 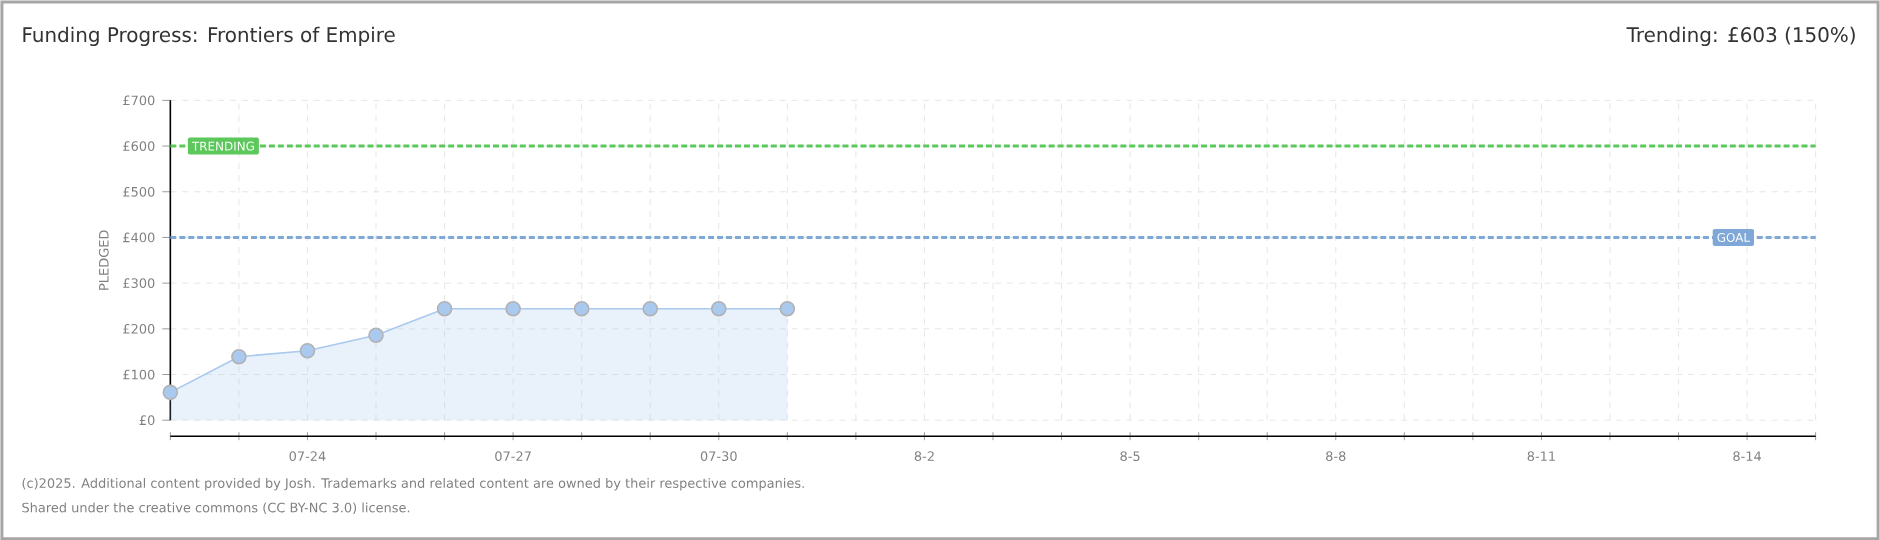 What do you see at coordinates (1740, 36) in the screenshot?
I see `chart-subtitle: Trending: £603 (150%)` at bounding box center [1740, 36].